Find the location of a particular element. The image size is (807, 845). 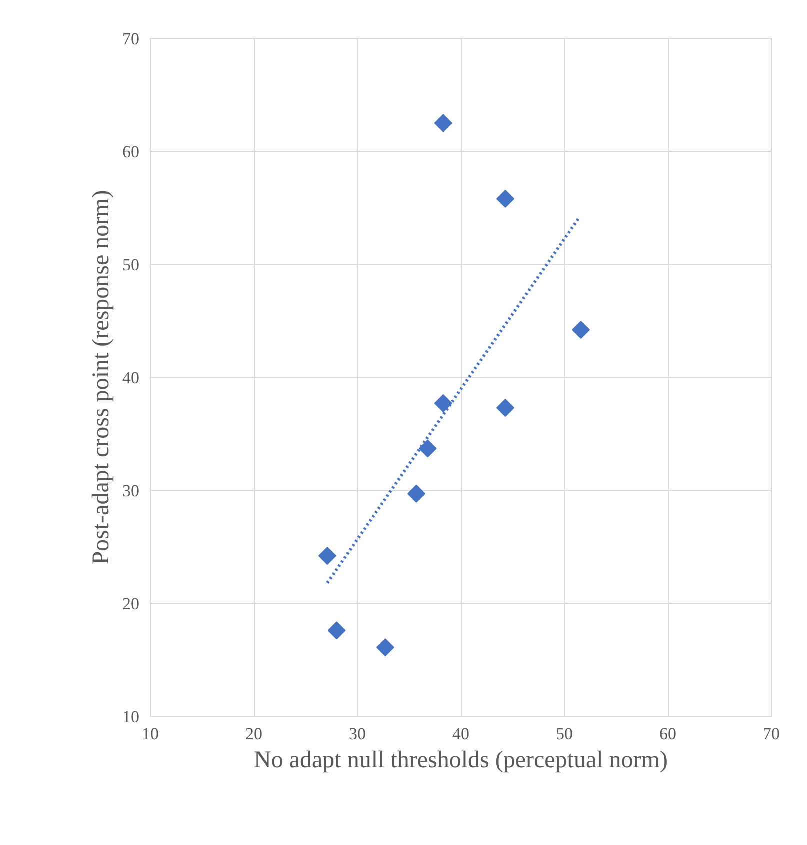

x-tick-label: 10 is located at coordinates (150, 734).